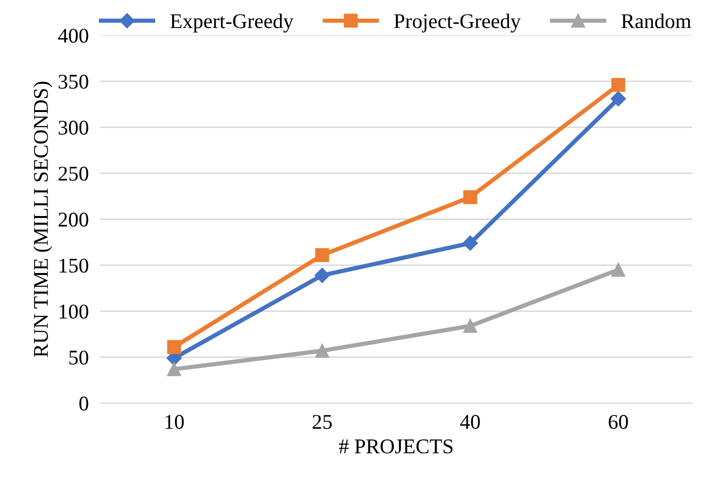  What do you see at coordinates (74, 311) in the screenshot?
I see `y-tick-label: 100` at bounding box center [74, 311].